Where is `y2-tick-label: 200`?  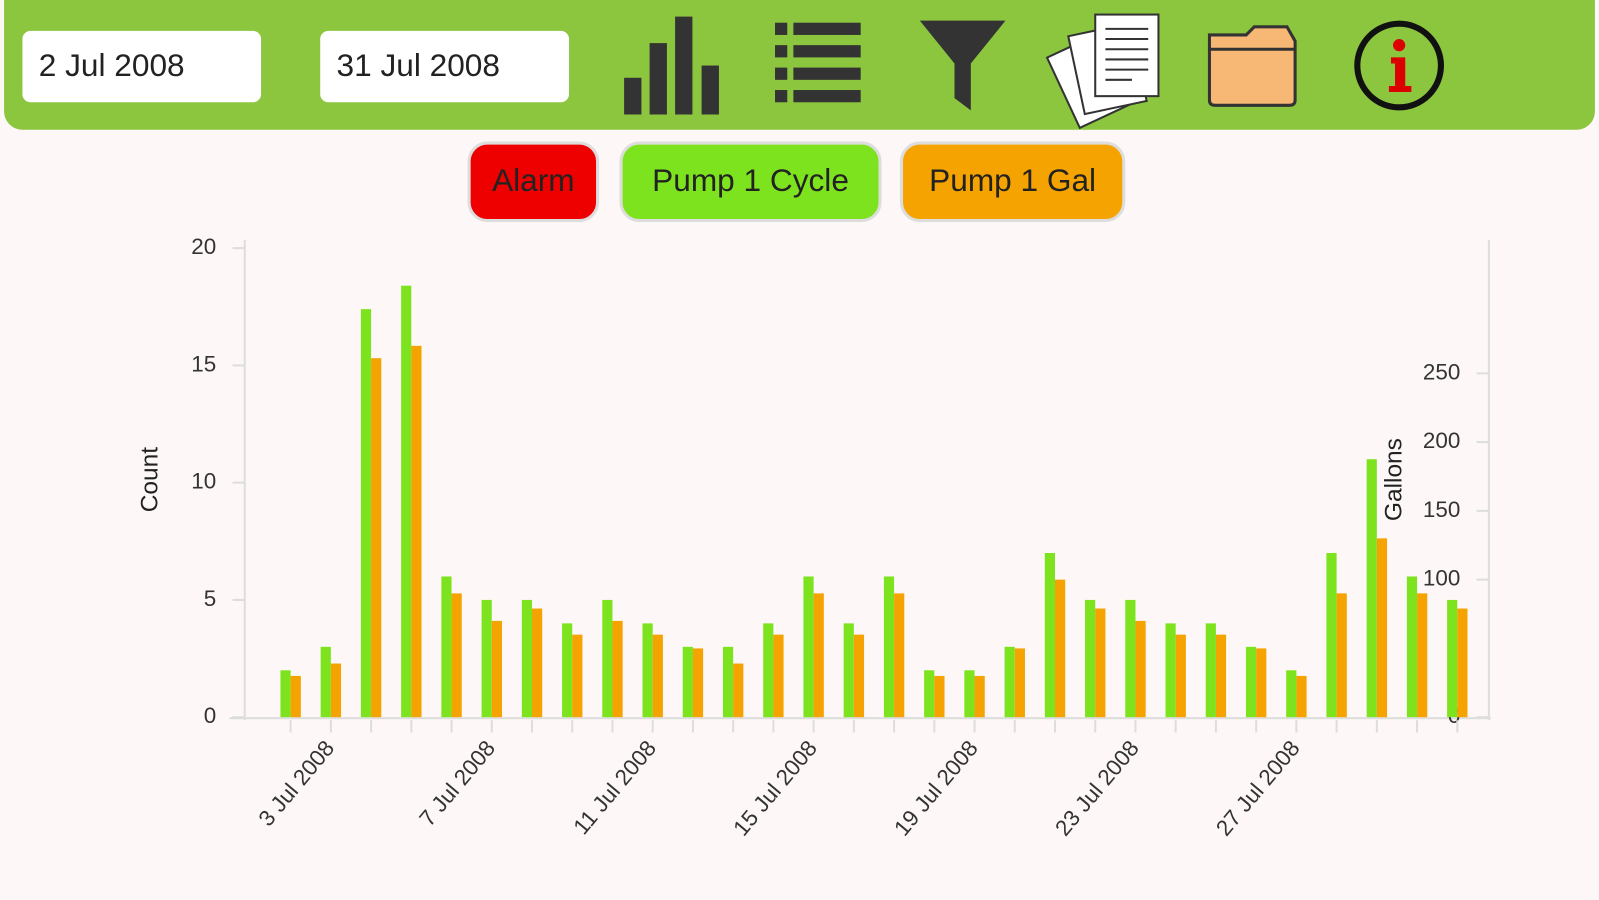
y2-tick-label: 200 is located at coordinates (1441, 440).